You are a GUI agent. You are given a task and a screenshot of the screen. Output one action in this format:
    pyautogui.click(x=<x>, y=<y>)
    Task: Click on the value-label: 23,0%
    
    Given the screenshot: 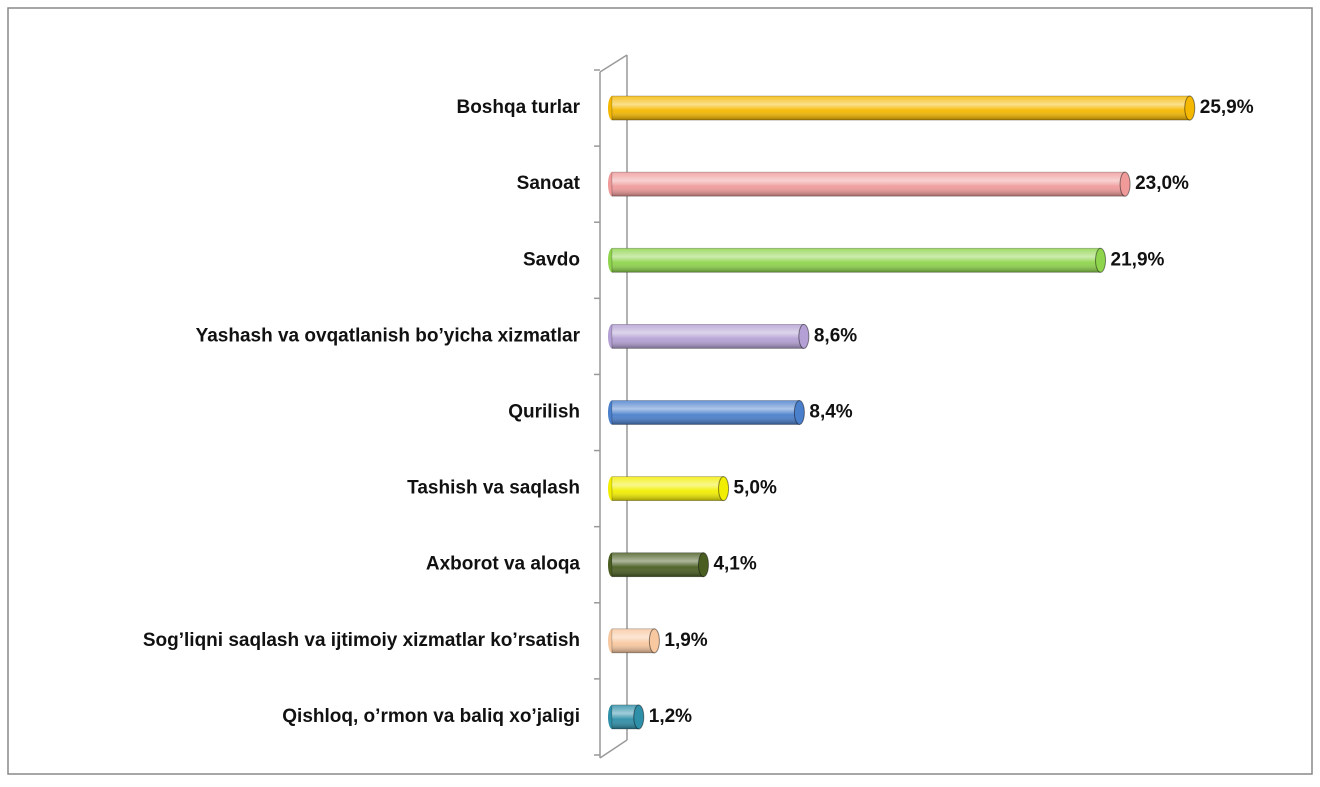 What is the action you would take?
    pyautogui.click(x=1162, y=183)
    